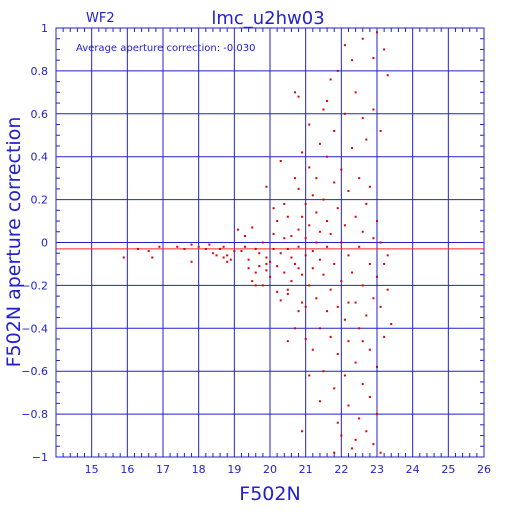 The height and width of the screenshot is (512, 512). I want to click on y-tick-label: −0.4, so click(34, 328).